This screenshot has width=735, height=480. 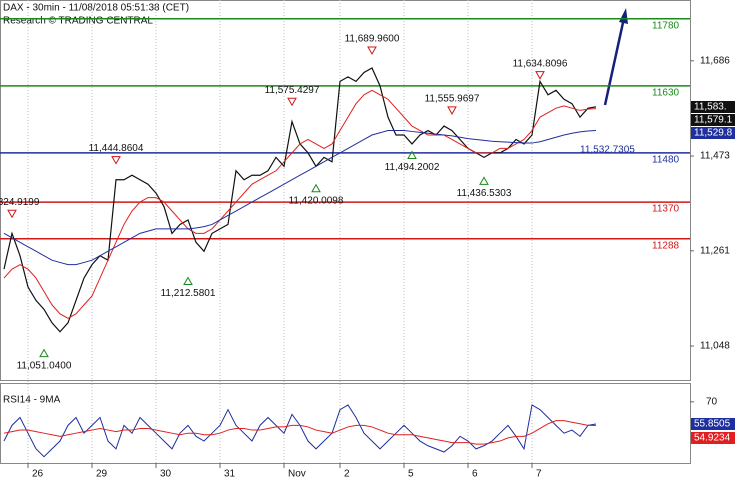 I want to click on x-tick-label: 5, so click(x=411, y=474).